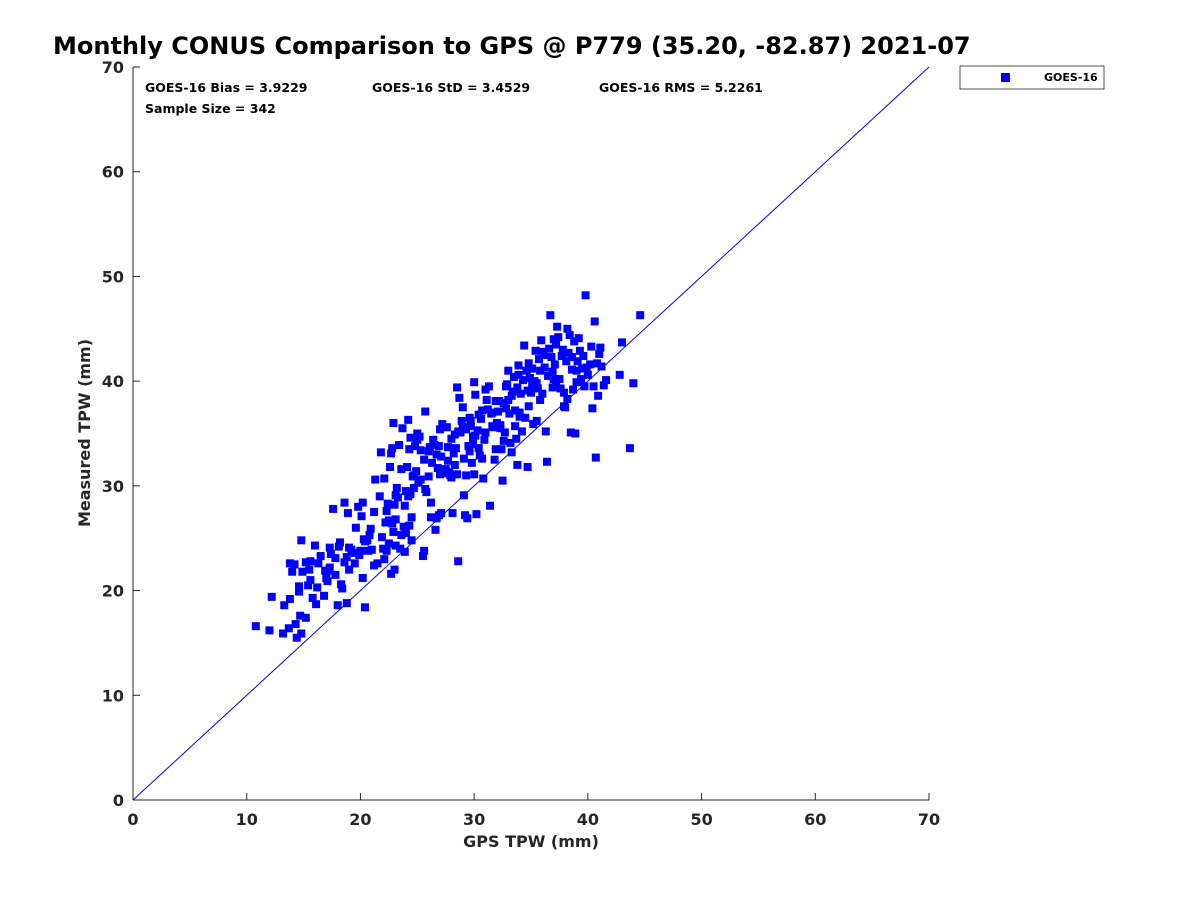  I want to click on y-tick-label-70: 70, so click(113, 67).